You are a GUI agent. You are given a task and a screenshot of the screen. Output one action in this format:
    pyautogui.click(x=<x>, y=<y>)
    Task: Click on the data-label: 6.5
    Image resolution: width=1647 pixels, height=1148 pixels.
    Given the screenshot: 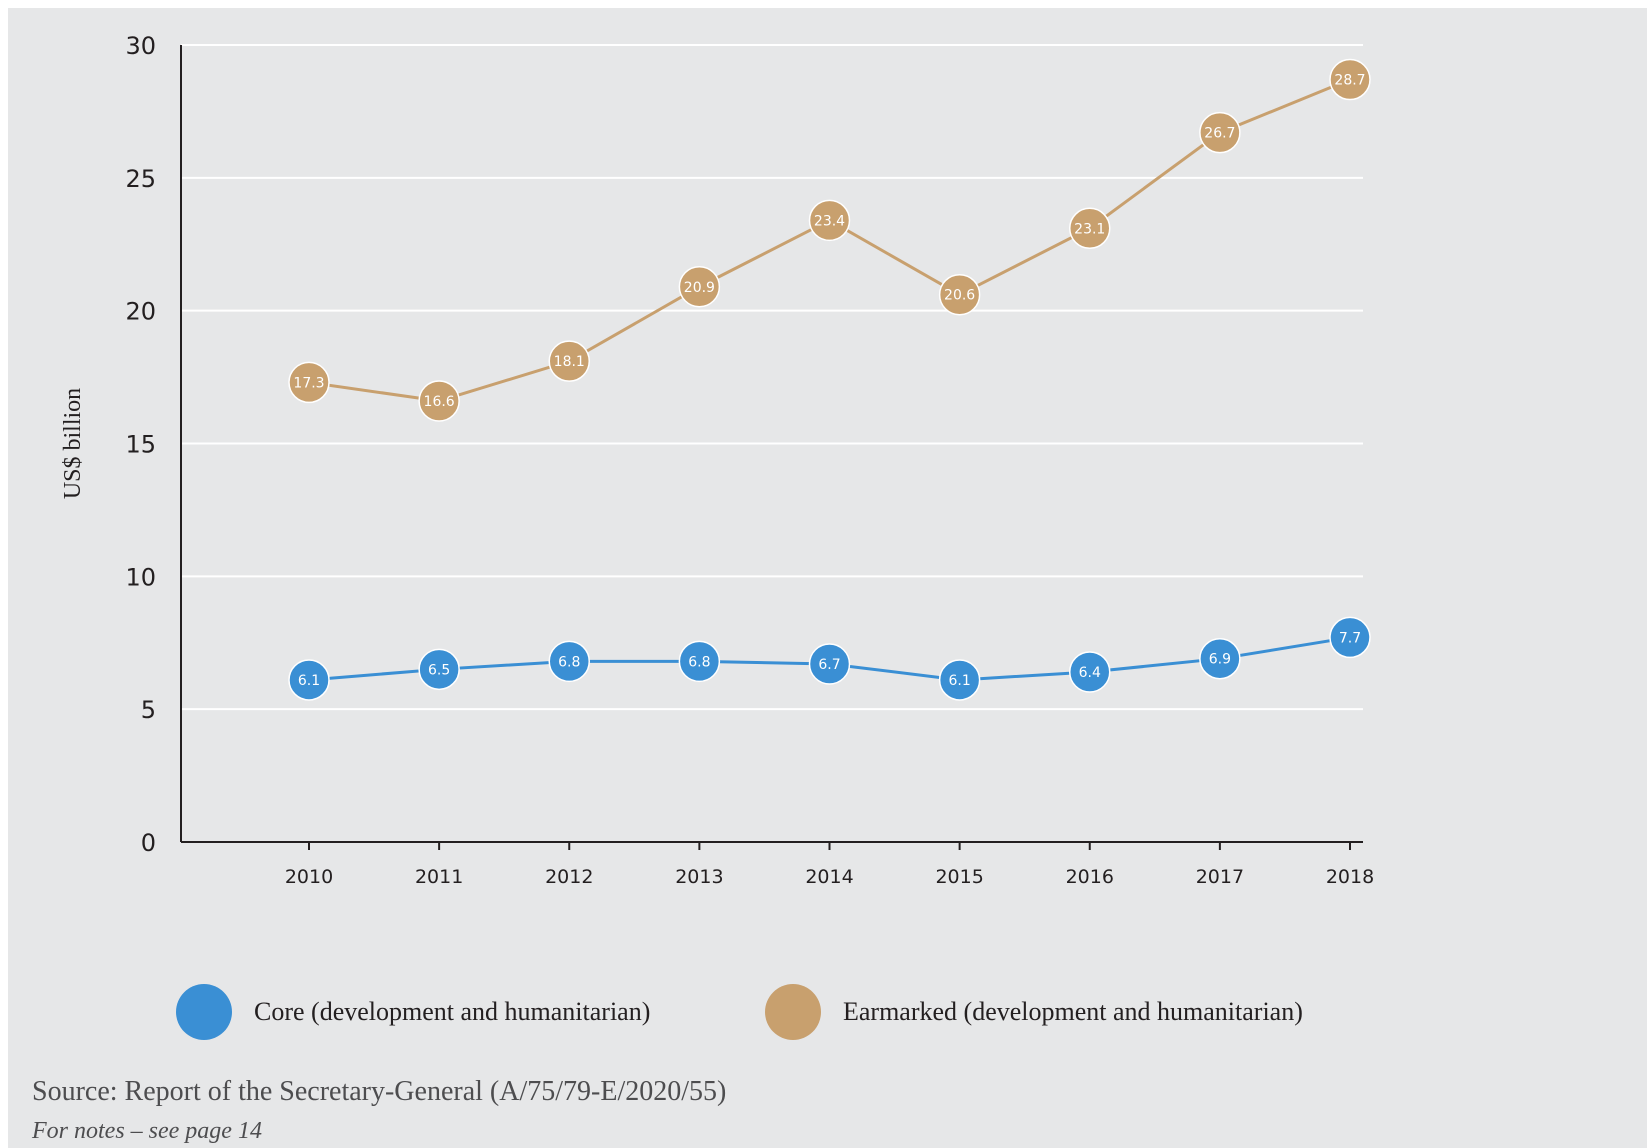 What is the action you would take?
    pyautogui.click(x=439, y=670)
    